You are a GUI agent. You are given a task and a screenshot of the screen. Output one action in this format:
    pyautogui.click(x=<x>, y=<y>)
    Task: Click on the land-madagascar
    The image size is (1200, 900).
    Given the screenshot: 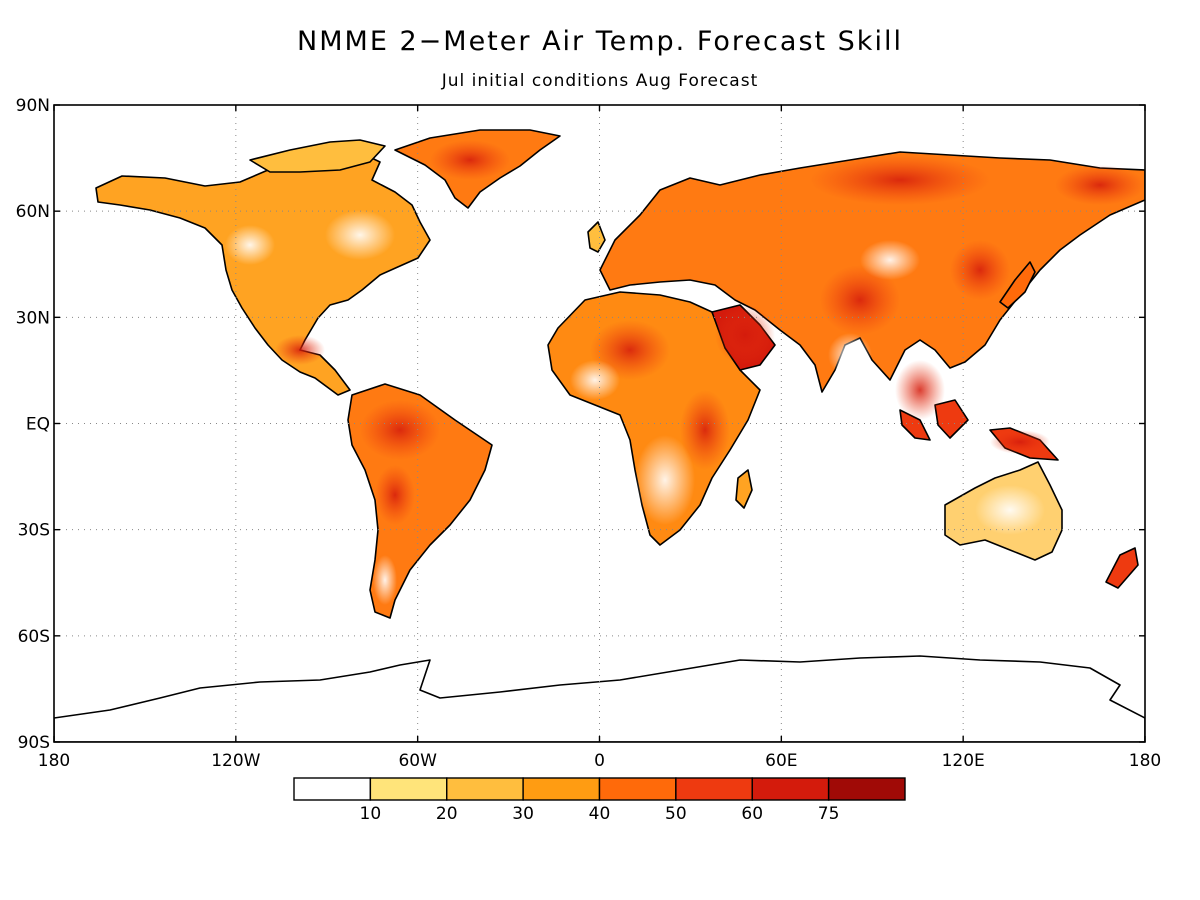 What is the action you would take?
    pyautogui.click(x=744, y=489)
    